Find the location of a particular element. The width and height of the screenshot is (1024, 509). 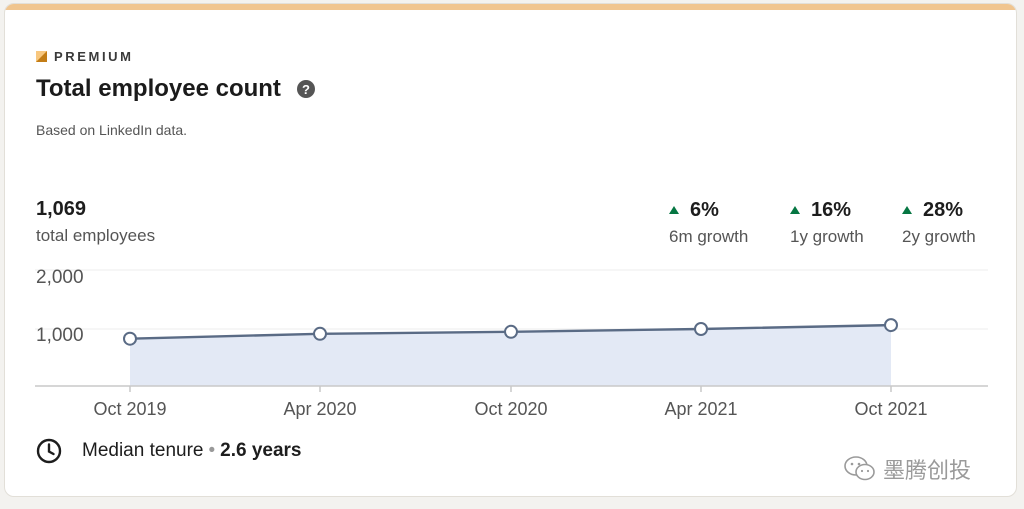

title-row: Total employee count ? is located at coordinates (175, 89).